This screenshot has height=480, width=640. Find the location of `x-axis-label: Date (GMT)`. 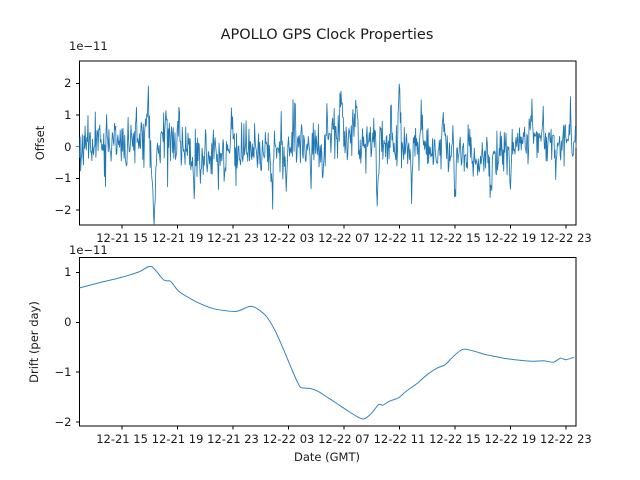

x-axis-label: Date (GMT) is located at coordinates (327, 457).